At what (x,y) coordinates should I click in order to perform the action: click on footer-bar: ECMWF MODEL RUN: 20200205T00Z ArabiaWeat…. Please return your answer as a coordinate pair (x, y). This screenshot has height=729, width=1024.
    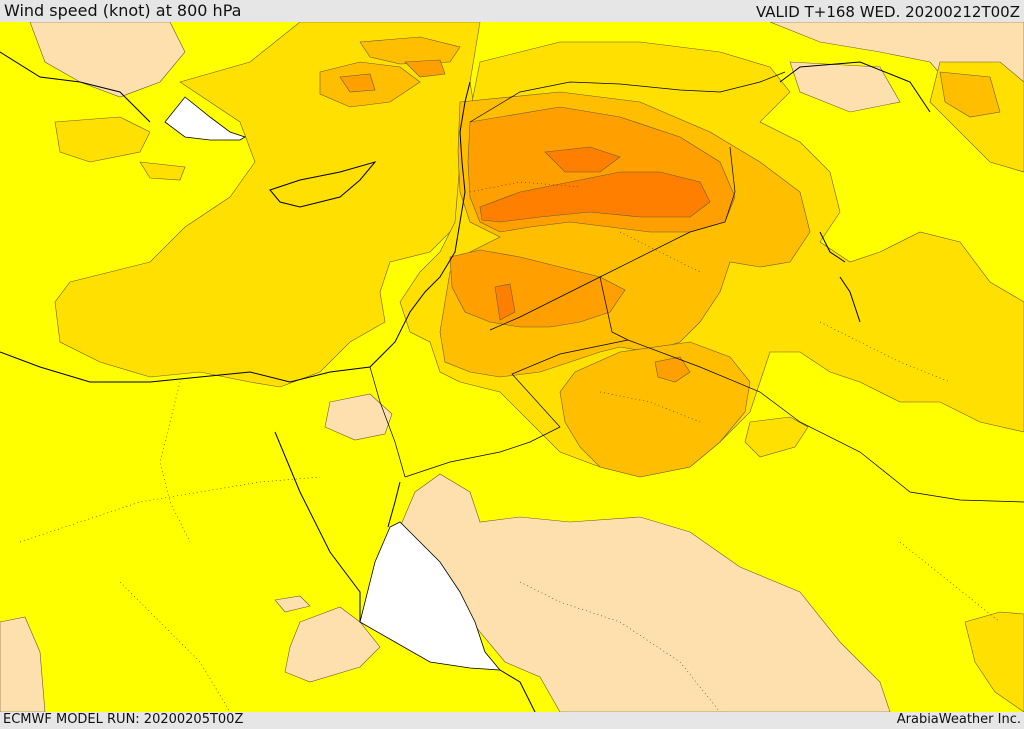
    Looking at the image, I should click on (512, 720).